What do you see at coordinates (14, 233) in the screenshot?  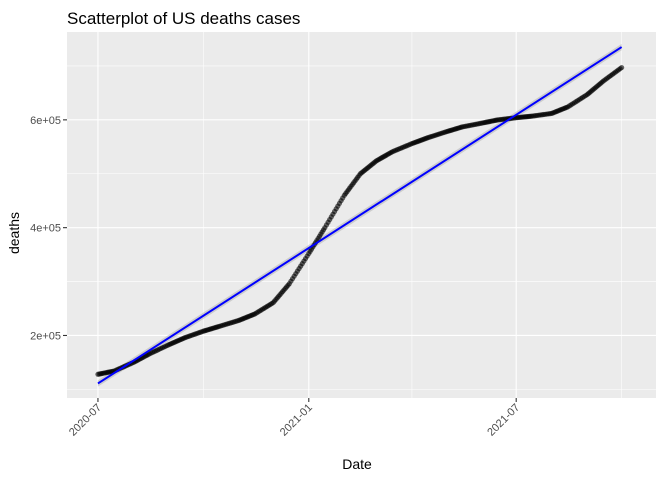 I see `y-axis-title: deaths` at bounding box center [14, 233].